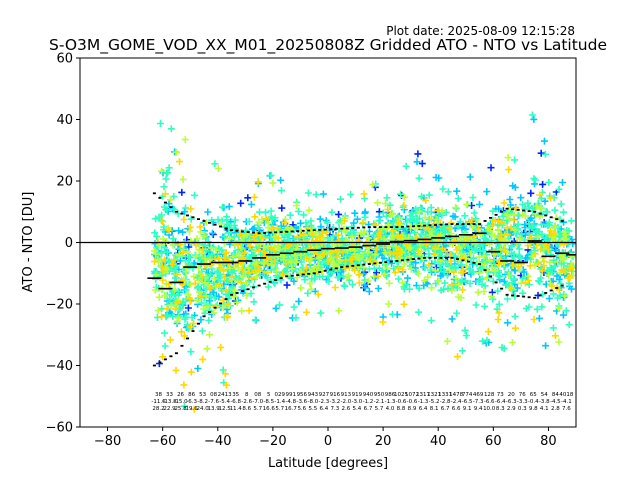 The height and width of the screenshot is (480, 640). What do you see at coordinates (357, 402) in the screenshot?
I see `count-label: -3.0` at bounding box center [357, 402].